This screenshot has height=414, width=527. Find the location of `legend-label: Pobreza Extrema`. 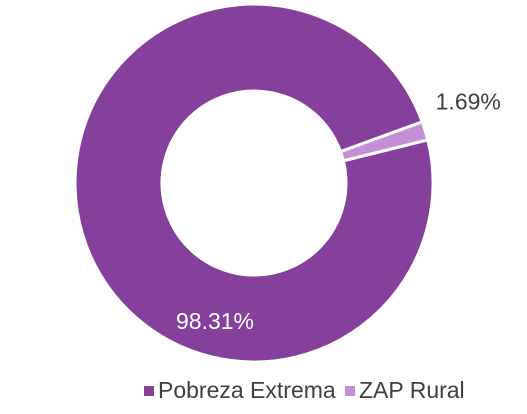

legend-label: Pobreza Extrema is located at coordinates (247, 390).